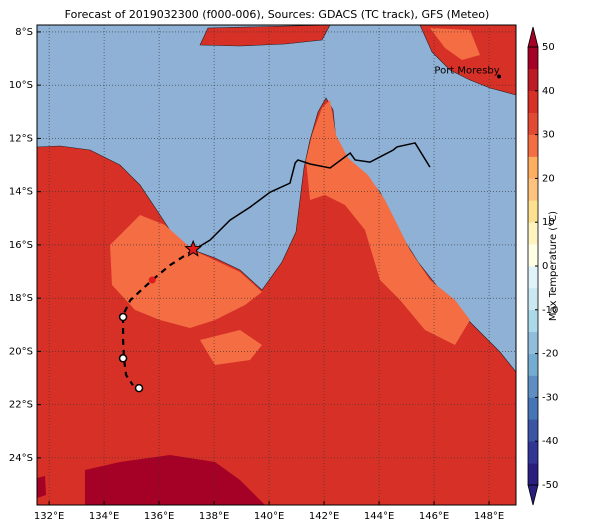 This screenshot has width=591, height=529. What do you see at coordinates (548, 135) in the screenshot?
I see `colorbar-tick-label: 30` at bounding box center [548, 135].